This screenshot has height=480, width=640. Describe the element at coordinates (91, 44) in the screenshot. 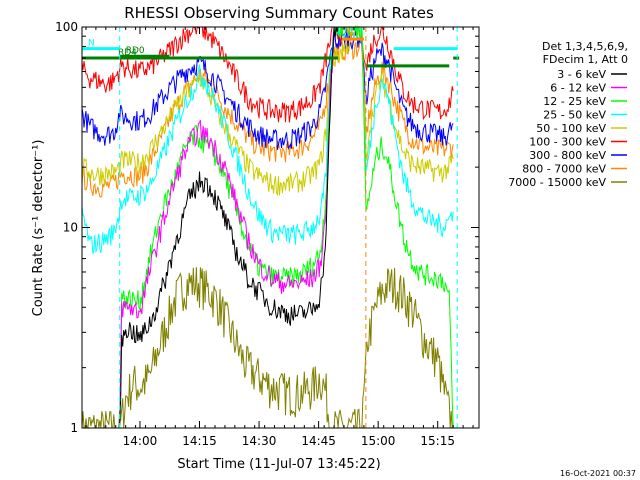

I see `state-label-n: N` at that location.